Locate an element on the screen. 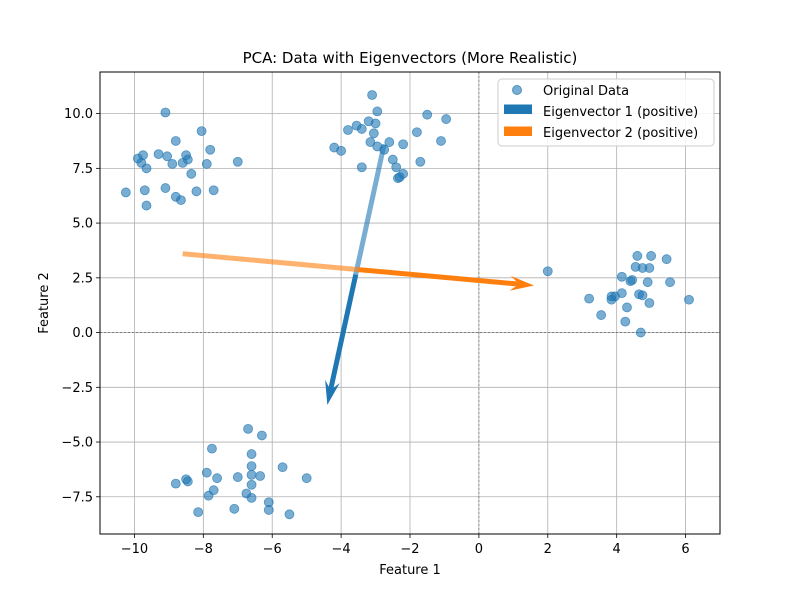  x-tick-label: −6 is located at coordinates (272, 549).